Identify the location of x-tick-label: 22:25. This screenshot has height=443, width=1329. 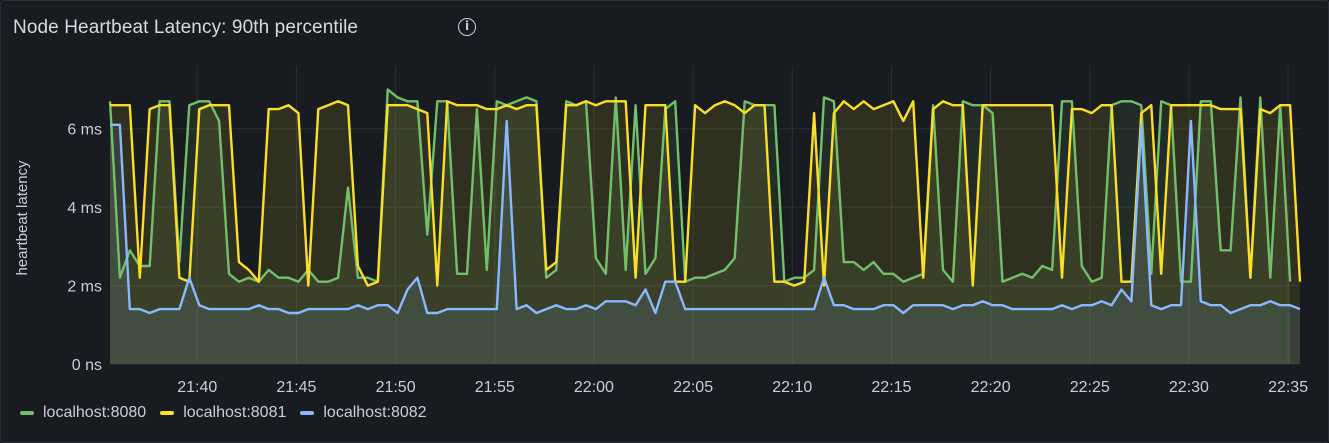
(1090, 387).